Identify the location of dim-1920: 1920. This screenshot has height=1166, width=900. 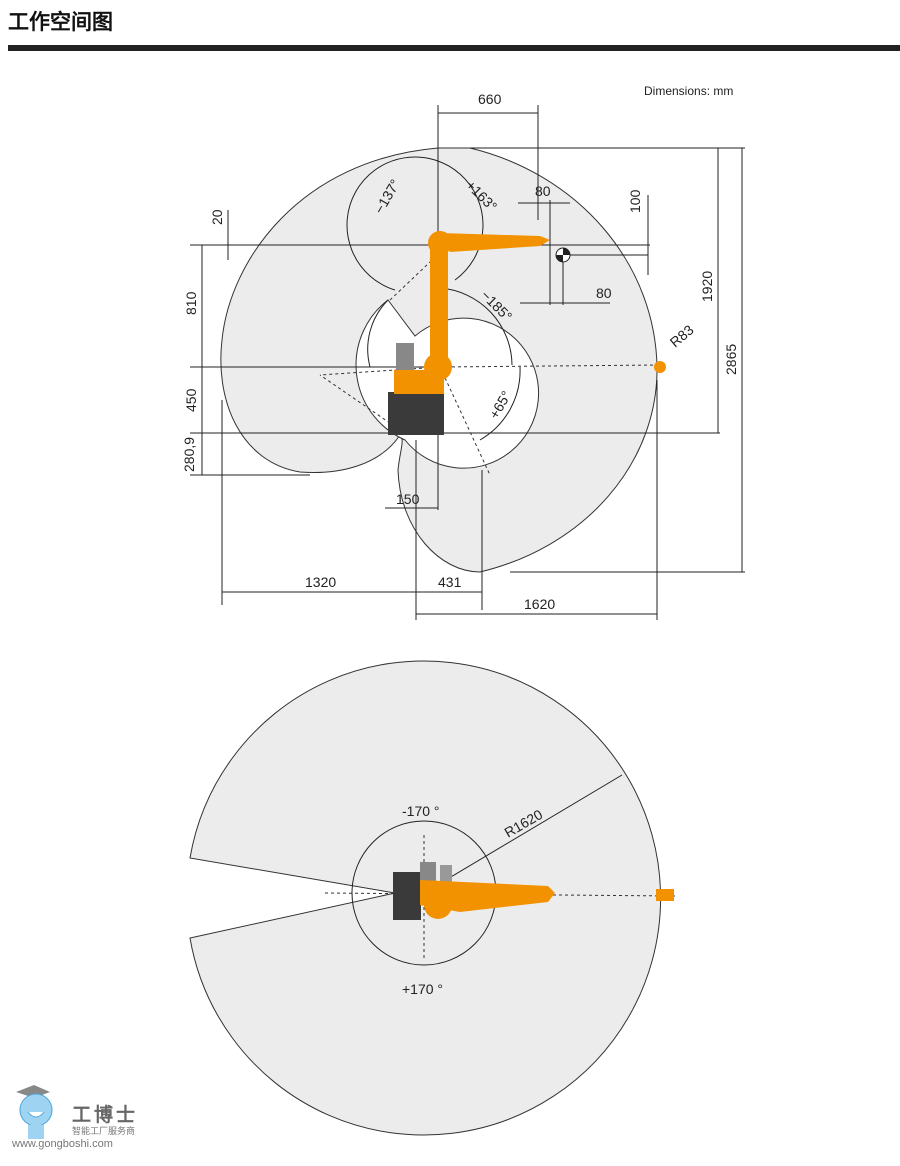
(707, 286).